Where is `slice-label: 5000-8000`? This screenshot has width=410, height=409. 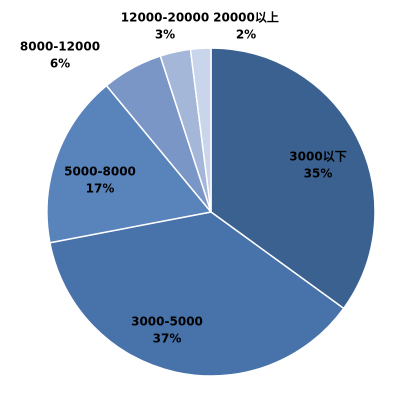
slice-label: 5000-8000 is located at coordinates (100, 172).